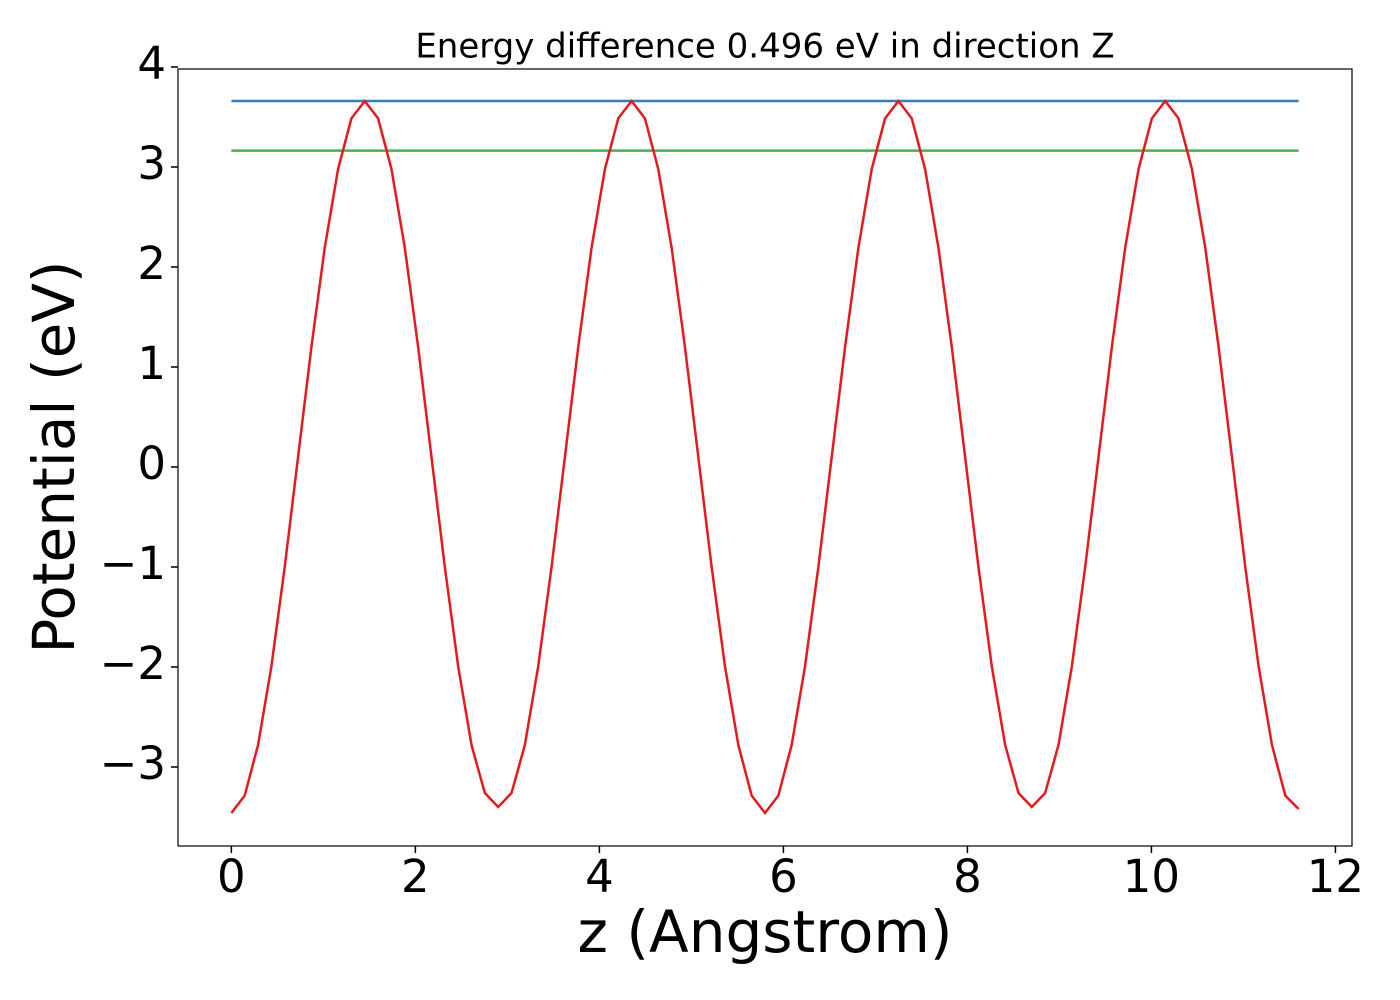  What do you see at coordinates (1335, 876) in the screenshot?
I see `x-tick-label: 12` at bounding box center [1335, 876].